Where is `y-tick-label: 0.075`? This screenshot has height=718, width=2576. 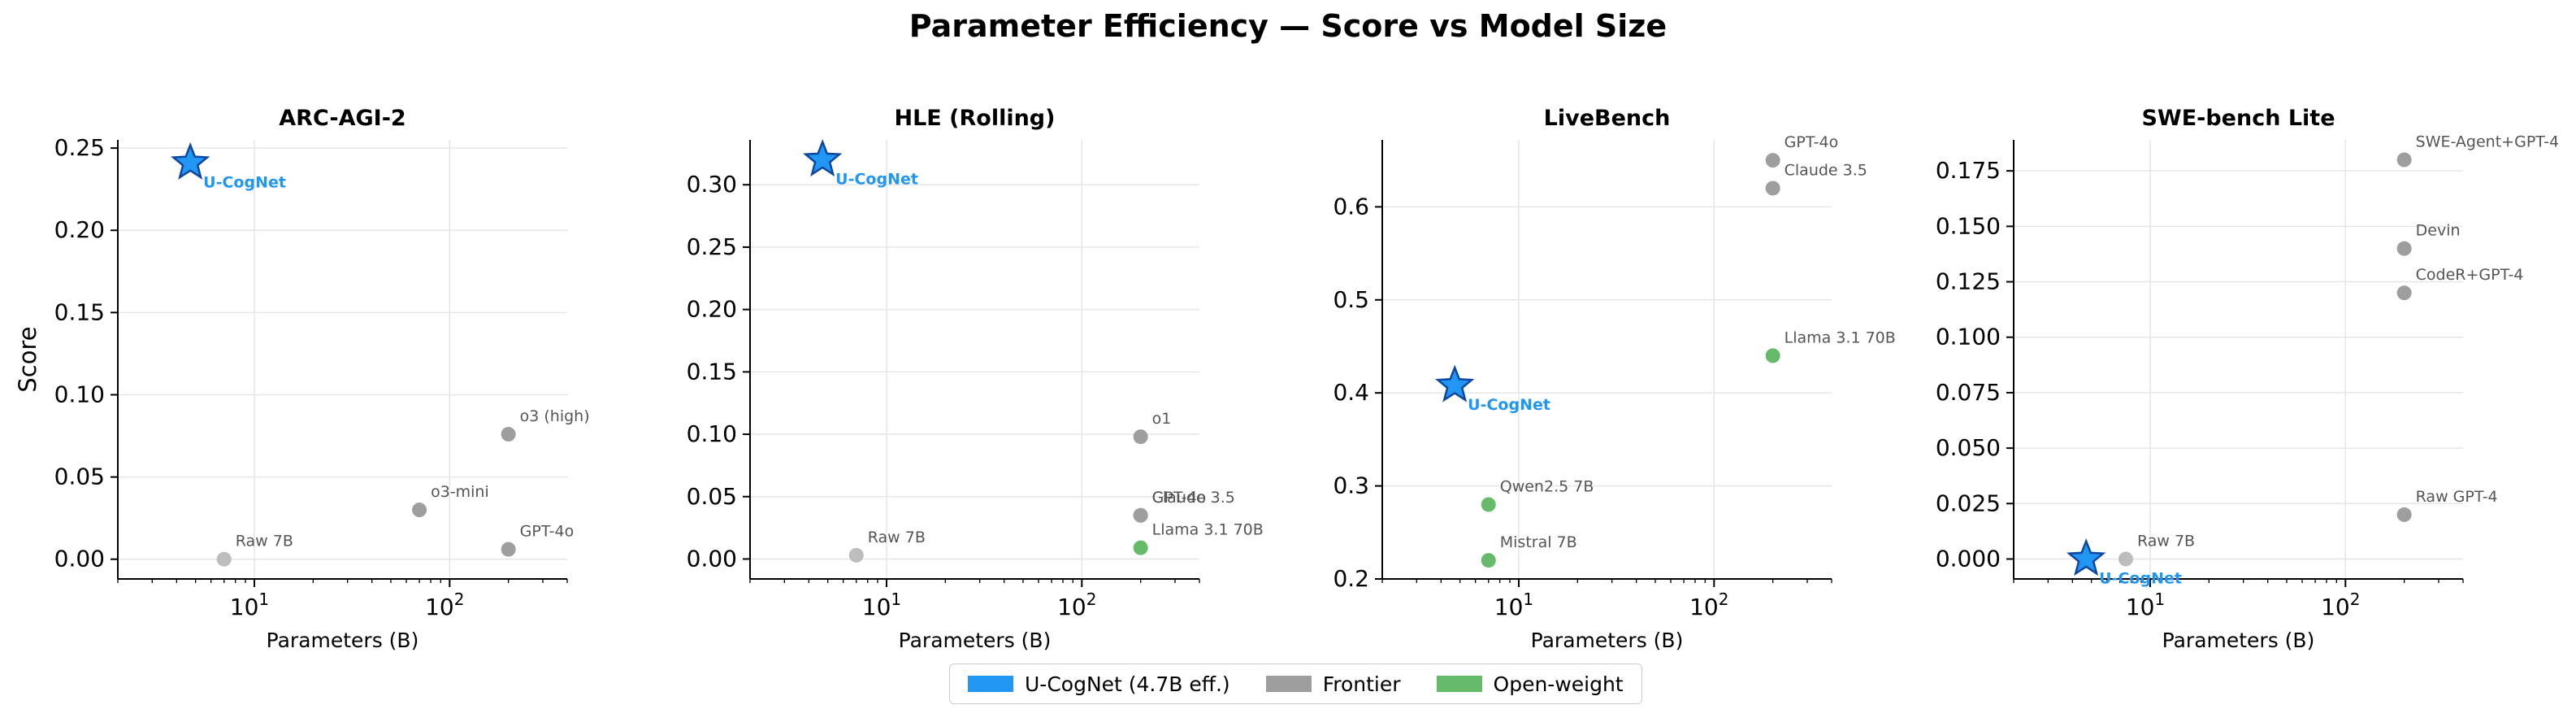 y-tick-label: 0.075 is located at coordinates (1968, 392).